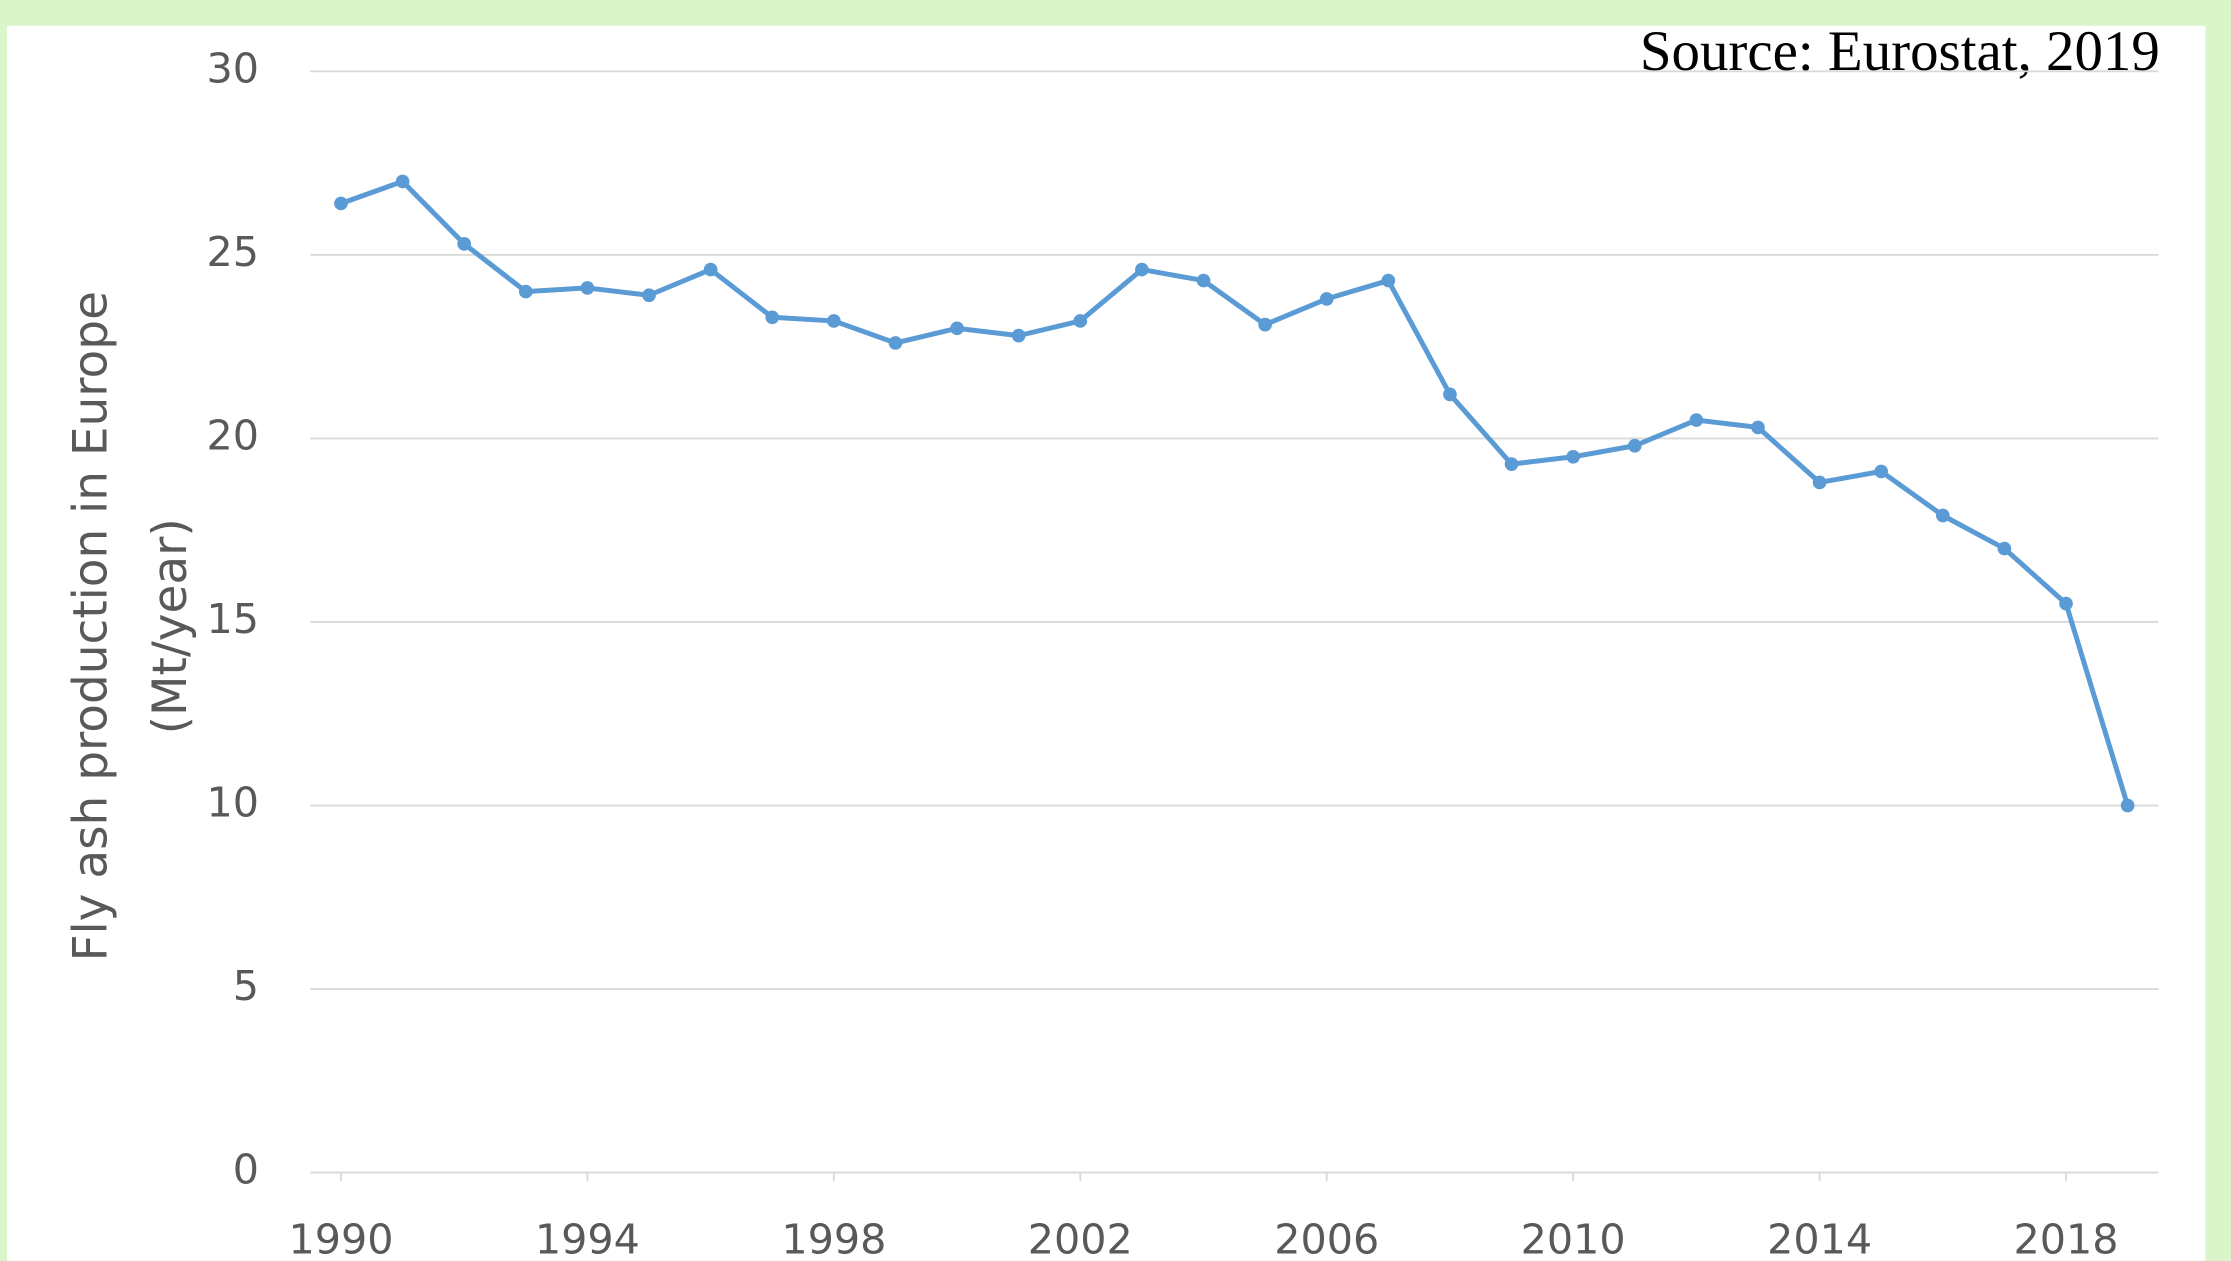 The width and height of the screenshot is (2231, 1261). What do you see at coordinates (833, 1238) in the screenshot?
I see `x-tick-label: 1998` at bounding box center [833, 1238].